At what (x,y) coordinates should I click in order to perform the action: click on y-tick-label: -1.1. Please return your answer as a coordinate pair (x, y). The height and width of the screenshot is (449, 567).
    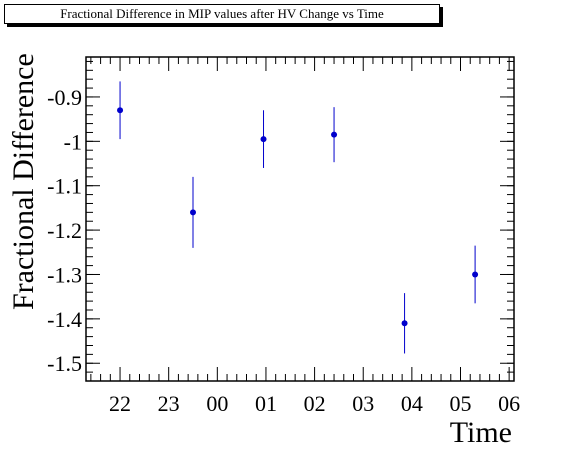
    Looking at the image, I should click on (64, 186).